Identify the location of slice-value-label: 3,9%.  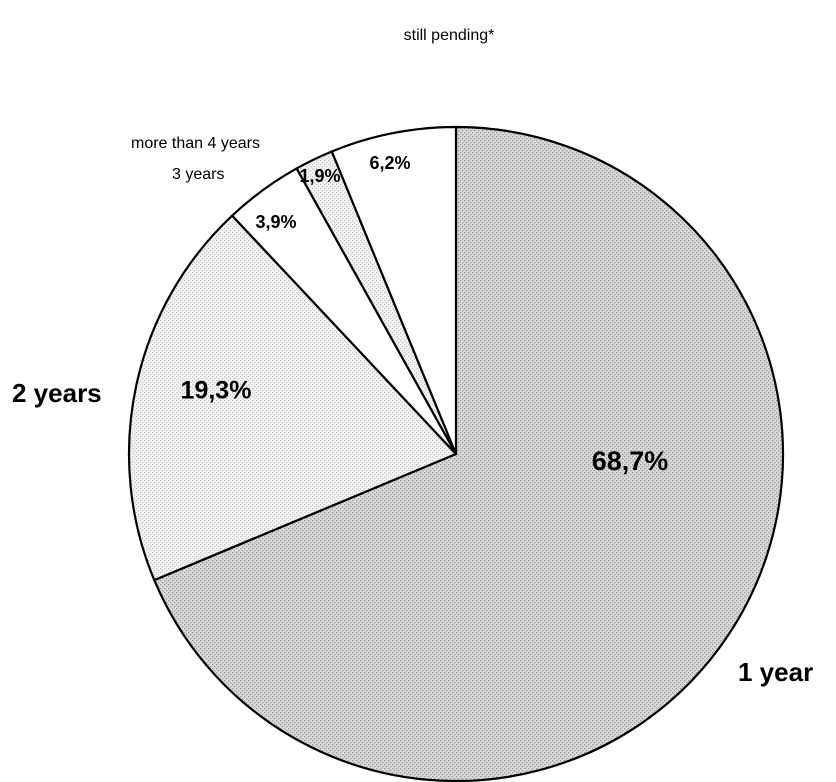
(275, 222).